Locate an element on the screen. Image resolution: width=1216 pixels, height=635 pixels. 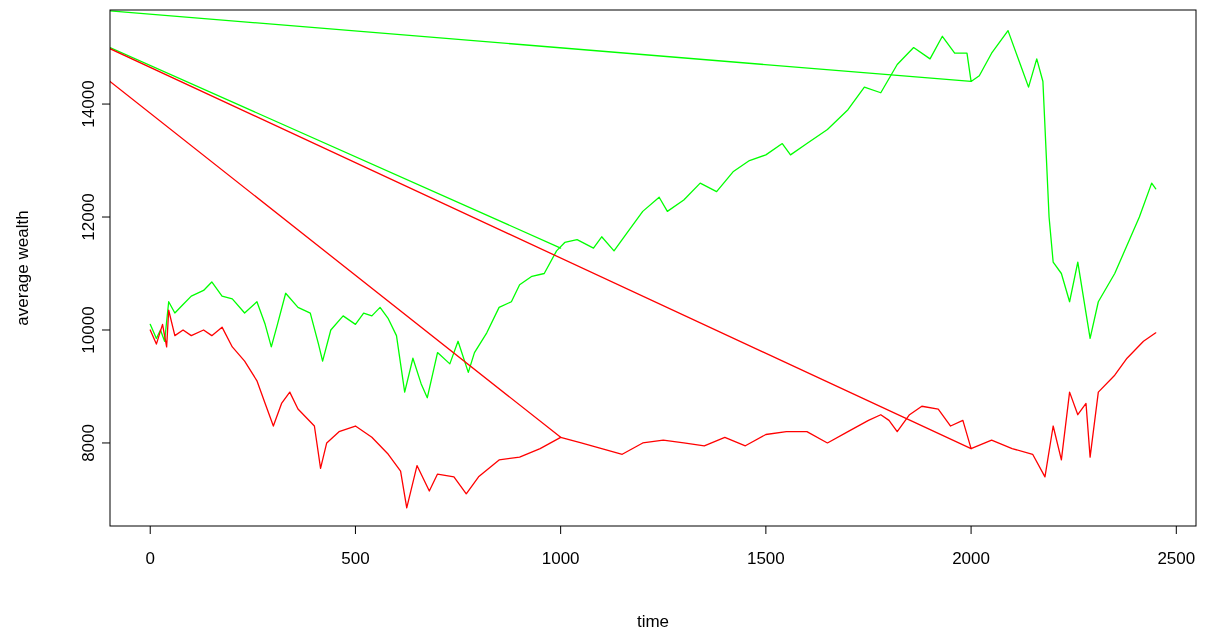
x-tick-label: 0 is located at coordinates (150, 558).